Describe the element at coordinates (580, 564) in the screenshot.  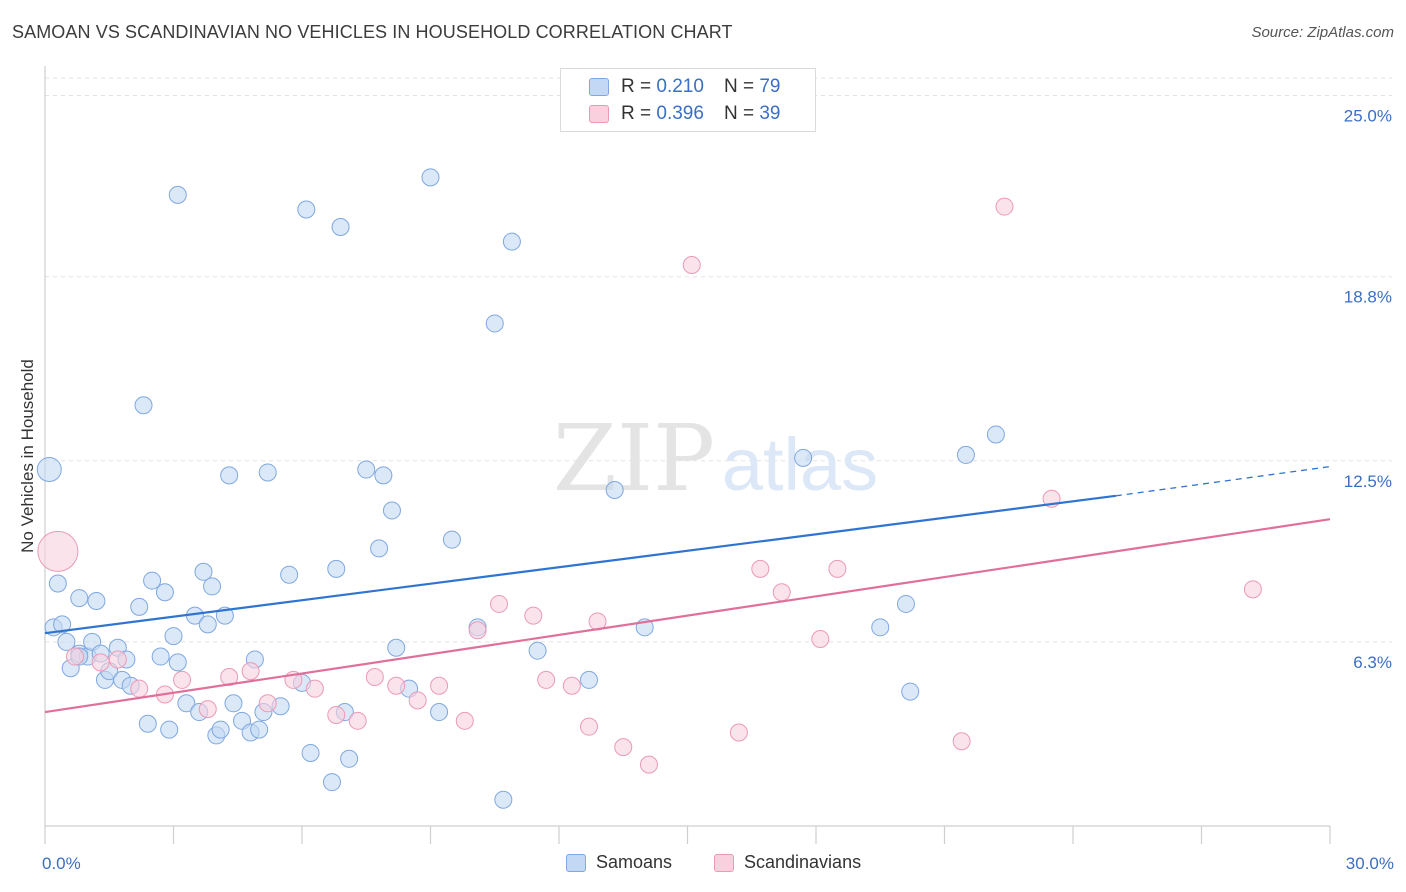
I see `samoans-regression-line` at that location.